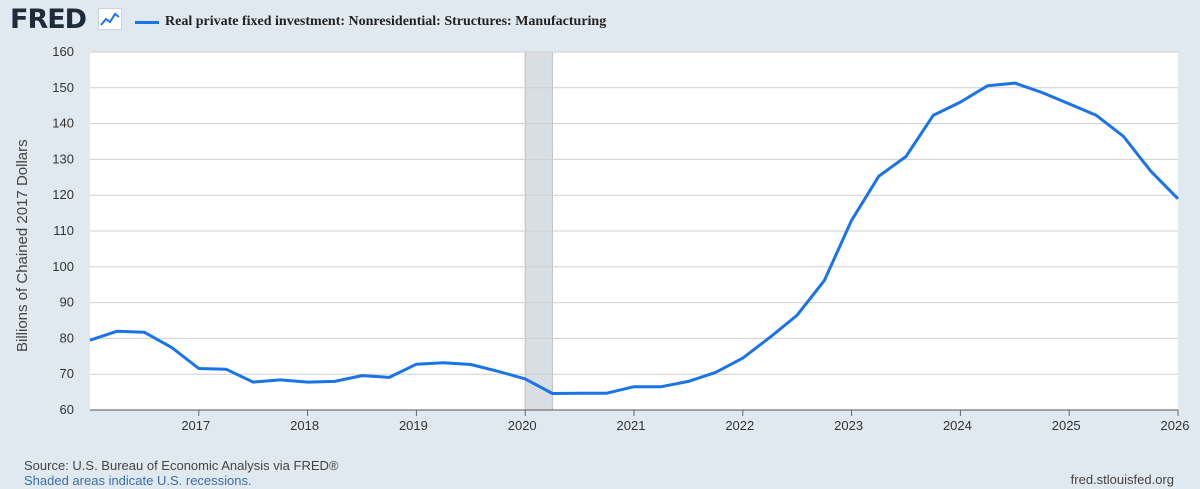 Image resolution: width=1200 pixels, height=489 pixels. Describe the element at coordinates (67, 302) in the screenshot. I see `y-tick-label: 90` at that location.